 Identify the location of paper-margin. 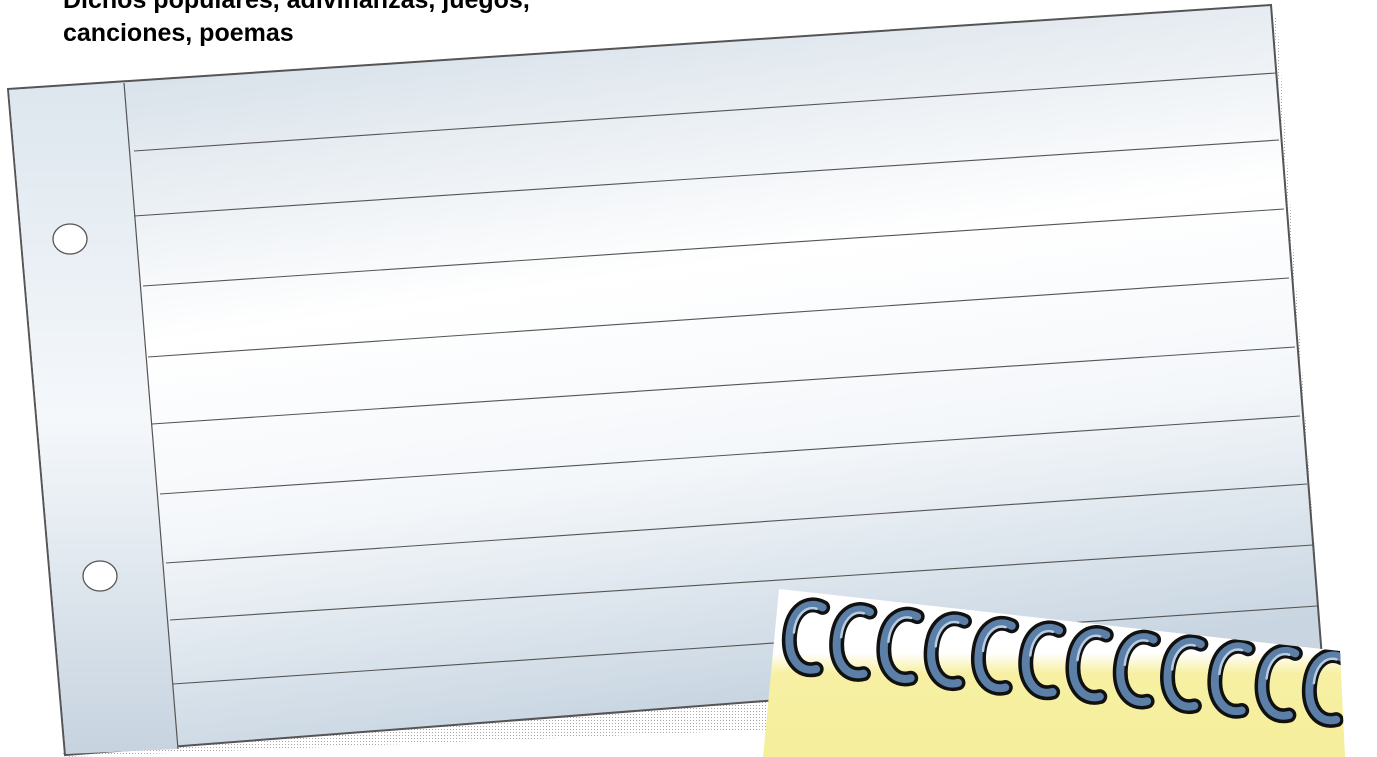
(93, 418).